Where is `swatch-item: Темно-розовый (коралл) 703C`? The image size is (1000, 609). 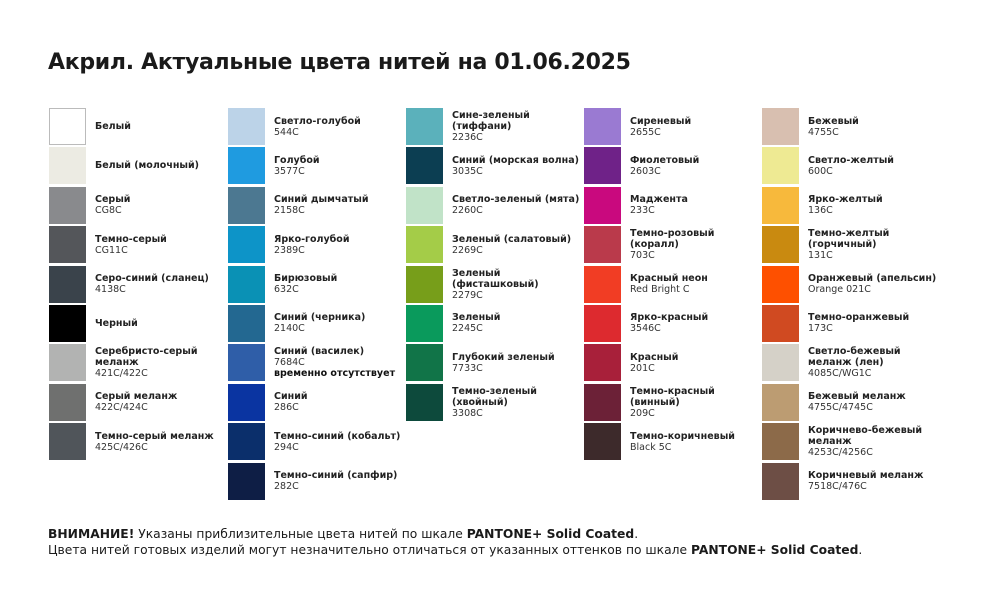
swatch-item: Темно-розовый (коралл) 703C is located at coordinates (673, 245).